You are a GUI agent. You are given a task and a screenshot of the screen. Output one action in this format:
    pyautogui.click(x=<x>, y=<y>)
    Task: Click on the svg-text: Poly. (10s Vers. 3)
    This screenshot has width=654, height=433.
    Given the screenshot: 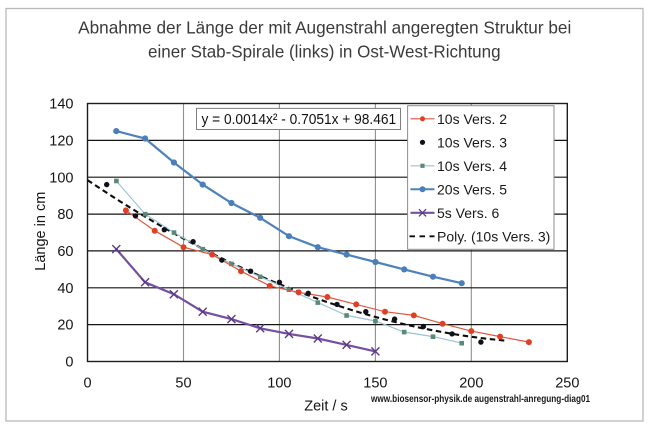 What is the action you would take?
    pyautogui.click(x=493, y=236)
    